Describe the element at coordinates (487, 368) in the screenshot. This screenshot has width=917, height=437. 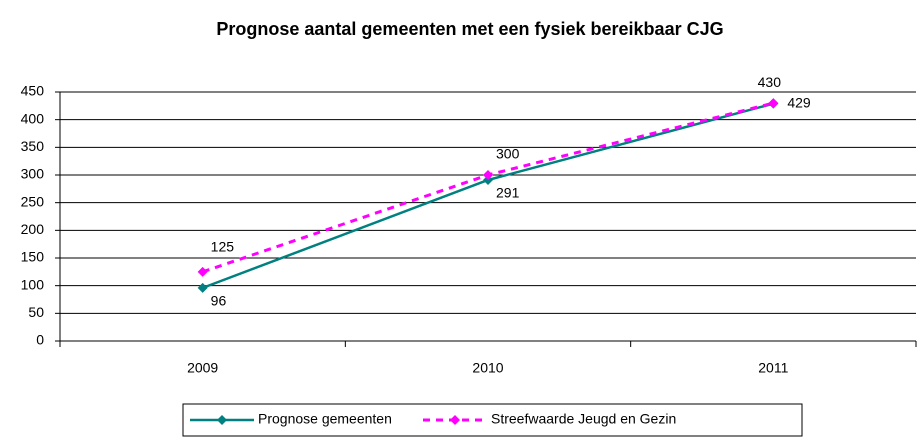
I see `x-tick-label: 2010` at that location.